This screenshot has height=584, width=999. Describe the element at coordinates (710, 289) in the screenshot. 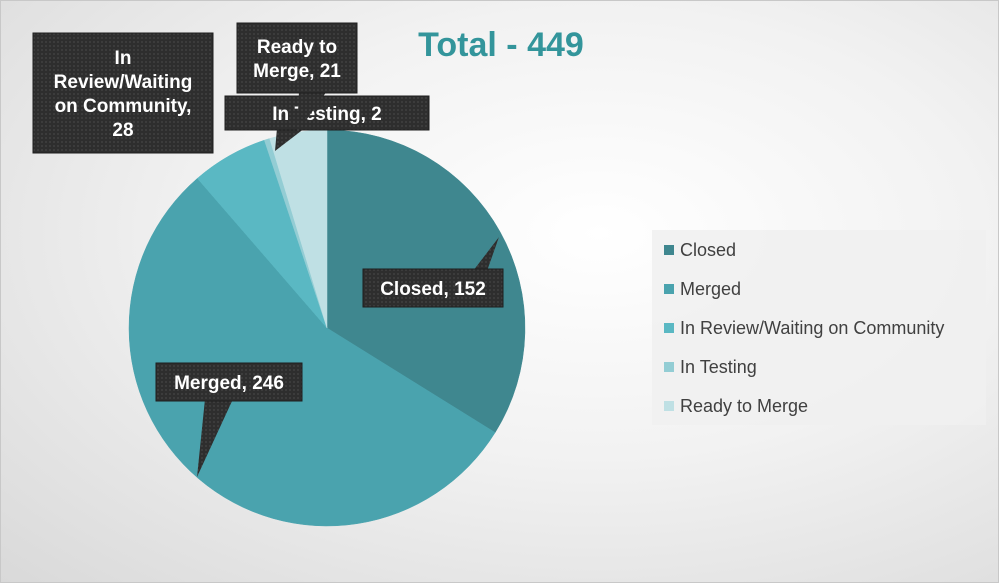

I see `legend-label: Merged` at that location.